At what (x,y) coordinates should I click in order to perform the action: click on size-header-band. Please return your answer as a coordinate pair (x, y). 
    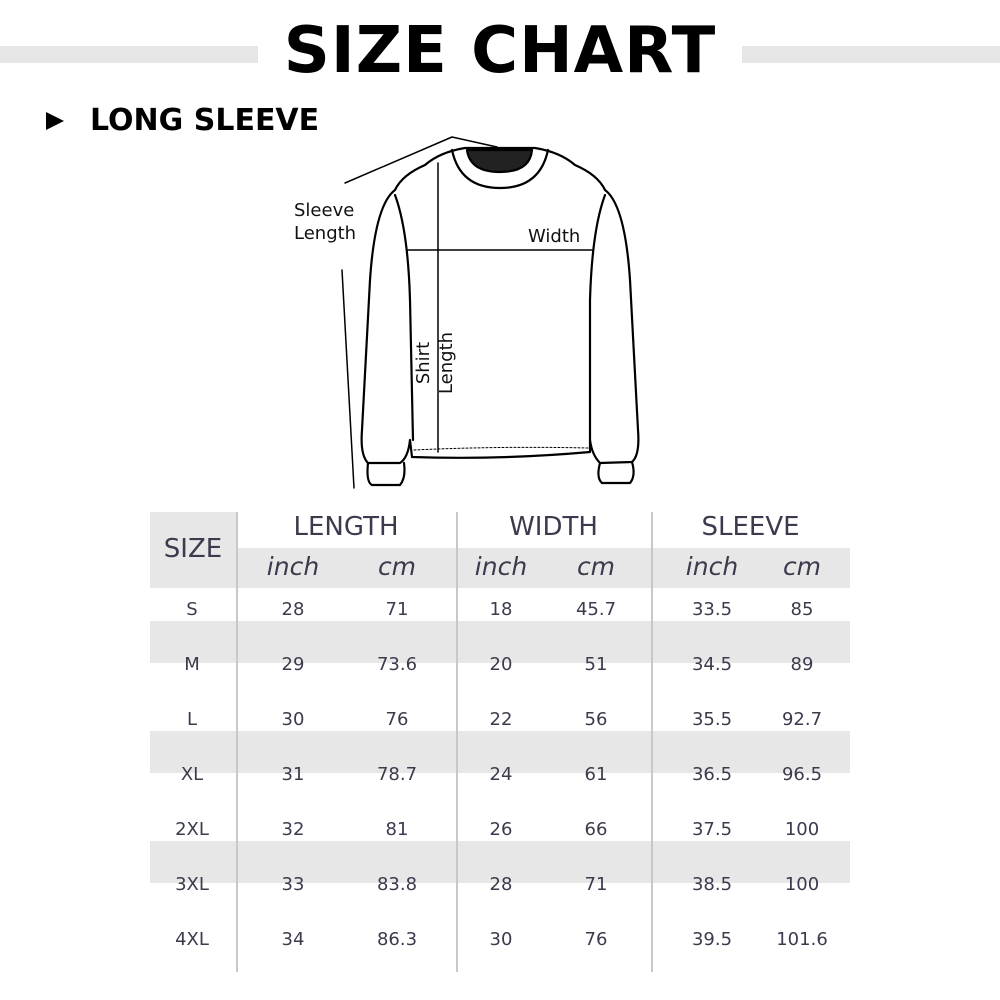
    Looking at the image, I should click on (193, 550).